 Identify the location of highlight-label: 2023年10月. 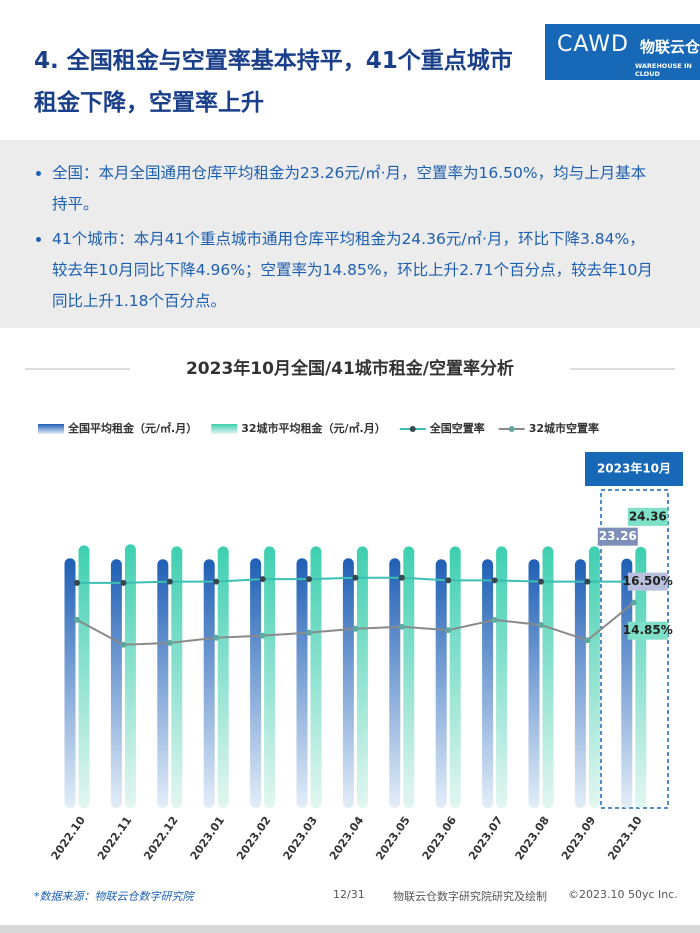
(634, 468).